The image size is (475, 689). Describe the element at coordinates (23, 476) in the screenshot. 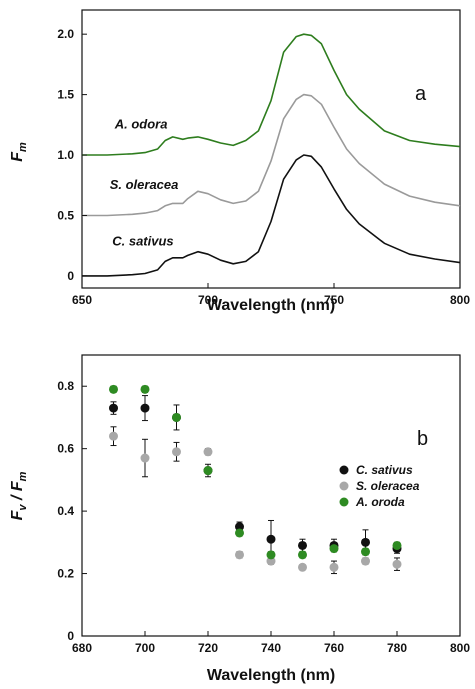

I see `panel-b-y-axis-title-sub2: m` at that location.